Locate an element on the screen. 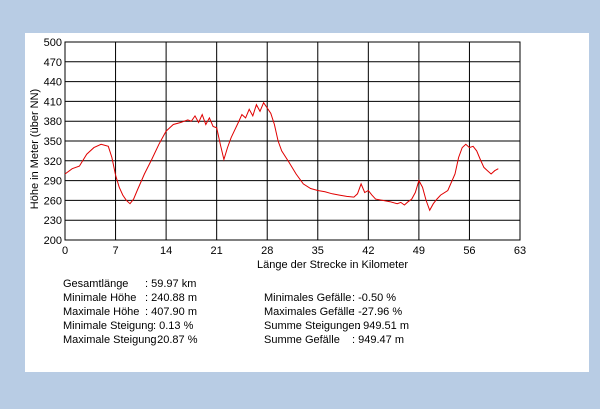  x-tick-label: 35 is located at coordinates (318, 251).